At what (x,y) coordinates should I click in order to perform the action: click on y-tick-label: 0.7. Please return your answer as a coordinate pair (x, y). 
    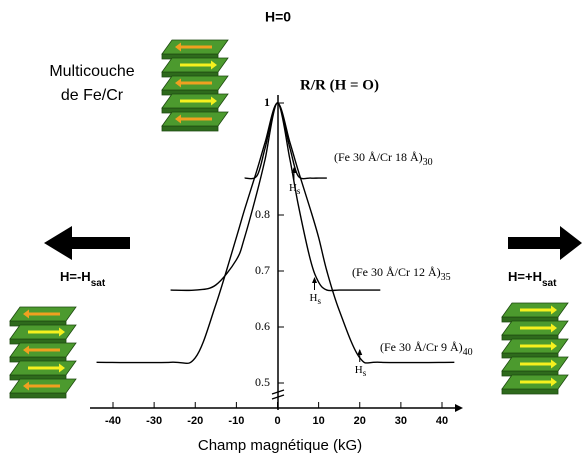
    Looking at the image, I should click on (262, 270).